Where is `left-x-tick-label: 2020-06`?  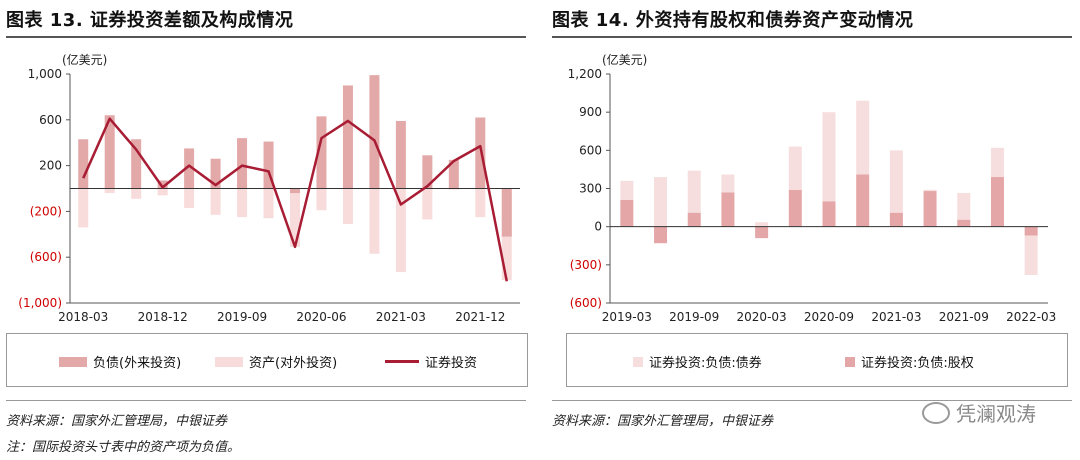
left-x-tick-label: 2020-06 is located at coordinates (321, 317).